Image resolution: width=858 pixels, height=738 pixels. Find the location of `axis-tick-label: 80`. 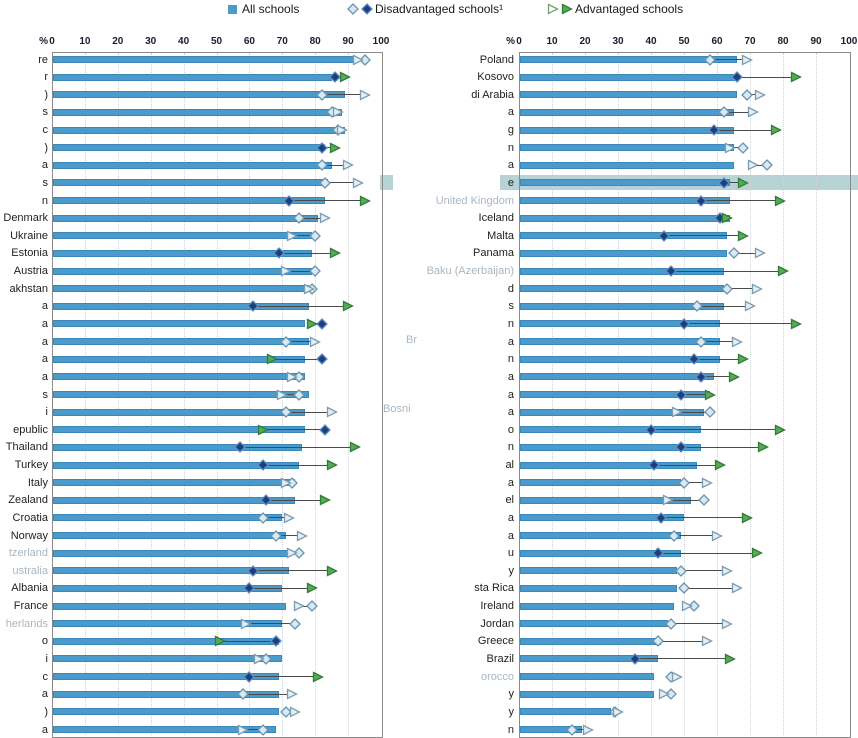

axis-tick-label: 80 is located at coordinates (783, 41).